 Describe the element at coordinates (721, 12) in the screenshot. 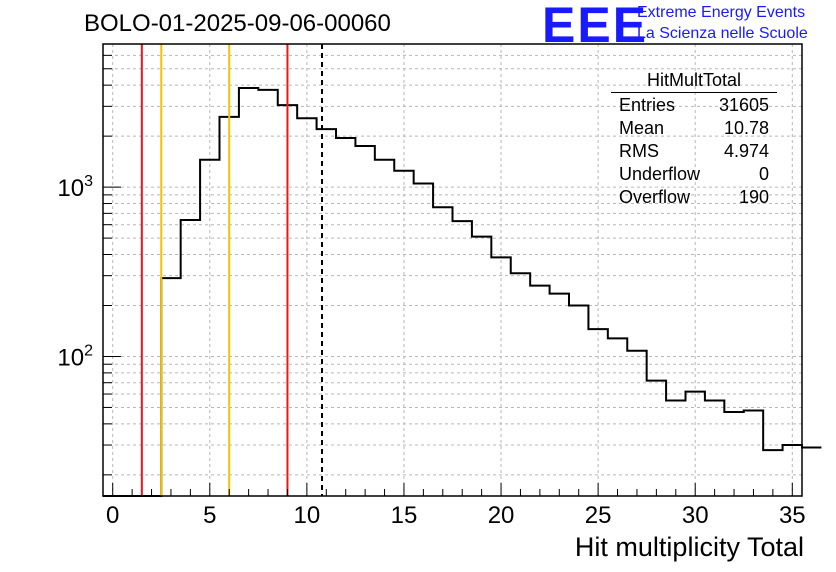

I see `logo-line-1: Extreme Energy Events` at that location.